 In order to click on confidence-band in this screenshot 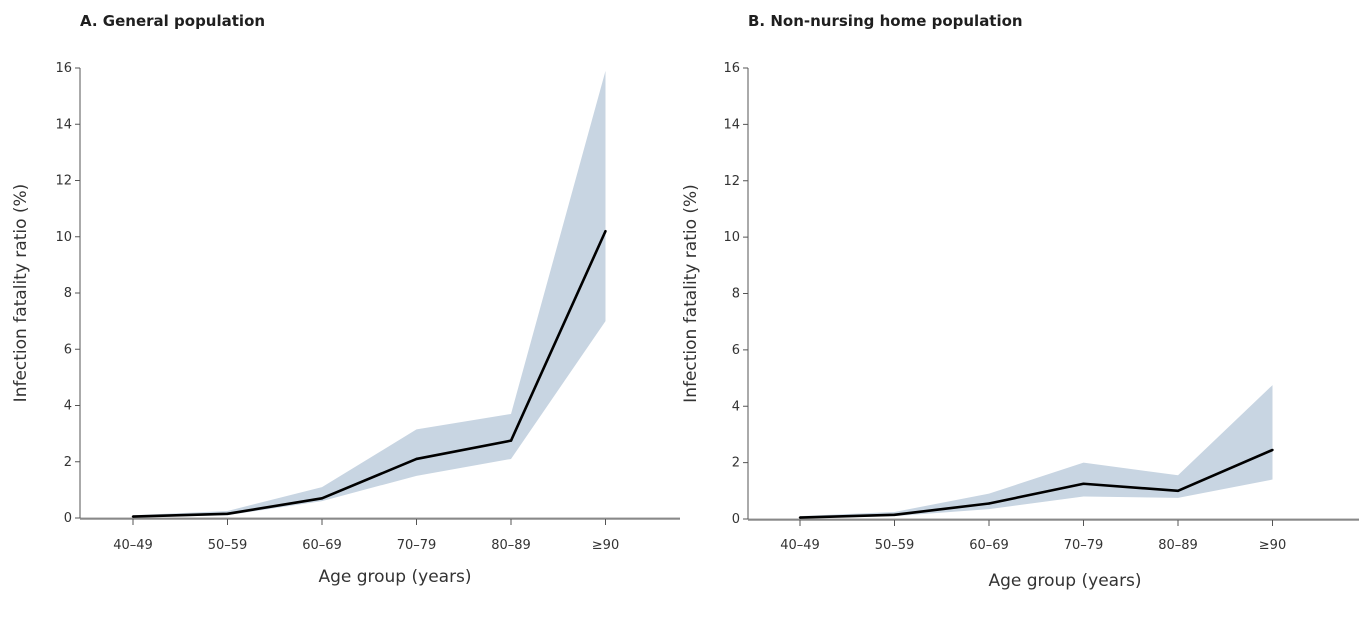, I will do `click(1036, 452)`.